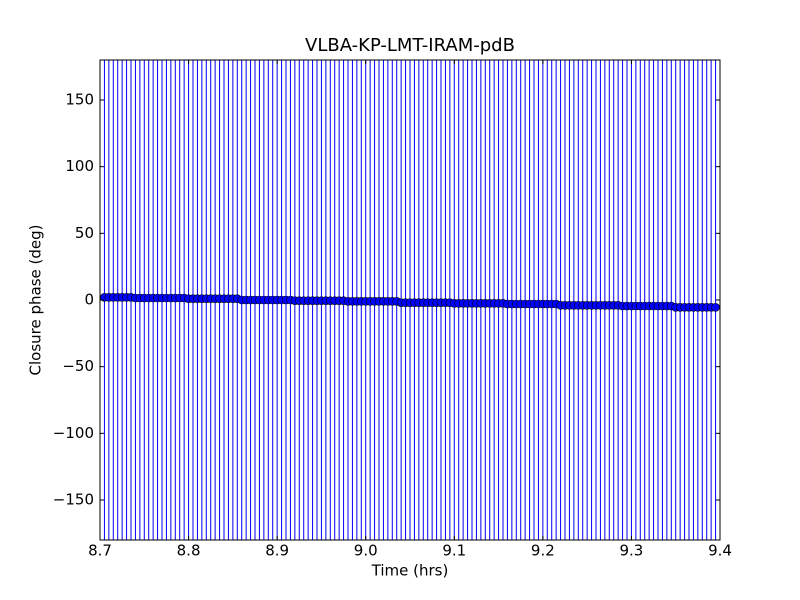 This screenshot has height=600, width=800. I want to click on y-tick-label: −150, so click(73, 500).